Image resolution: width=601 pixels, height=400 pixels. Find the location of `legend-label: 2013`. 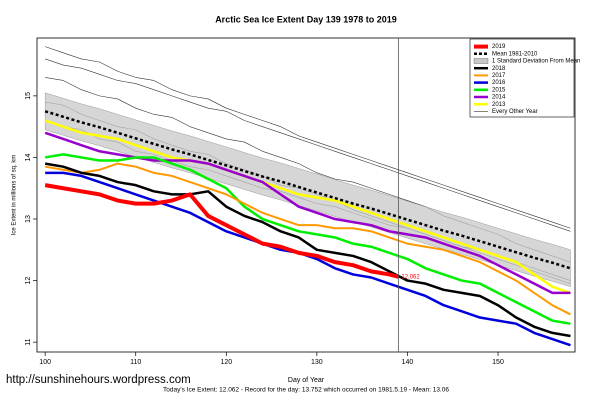

legend-label: 2013 is located at coordinates (499, 105).